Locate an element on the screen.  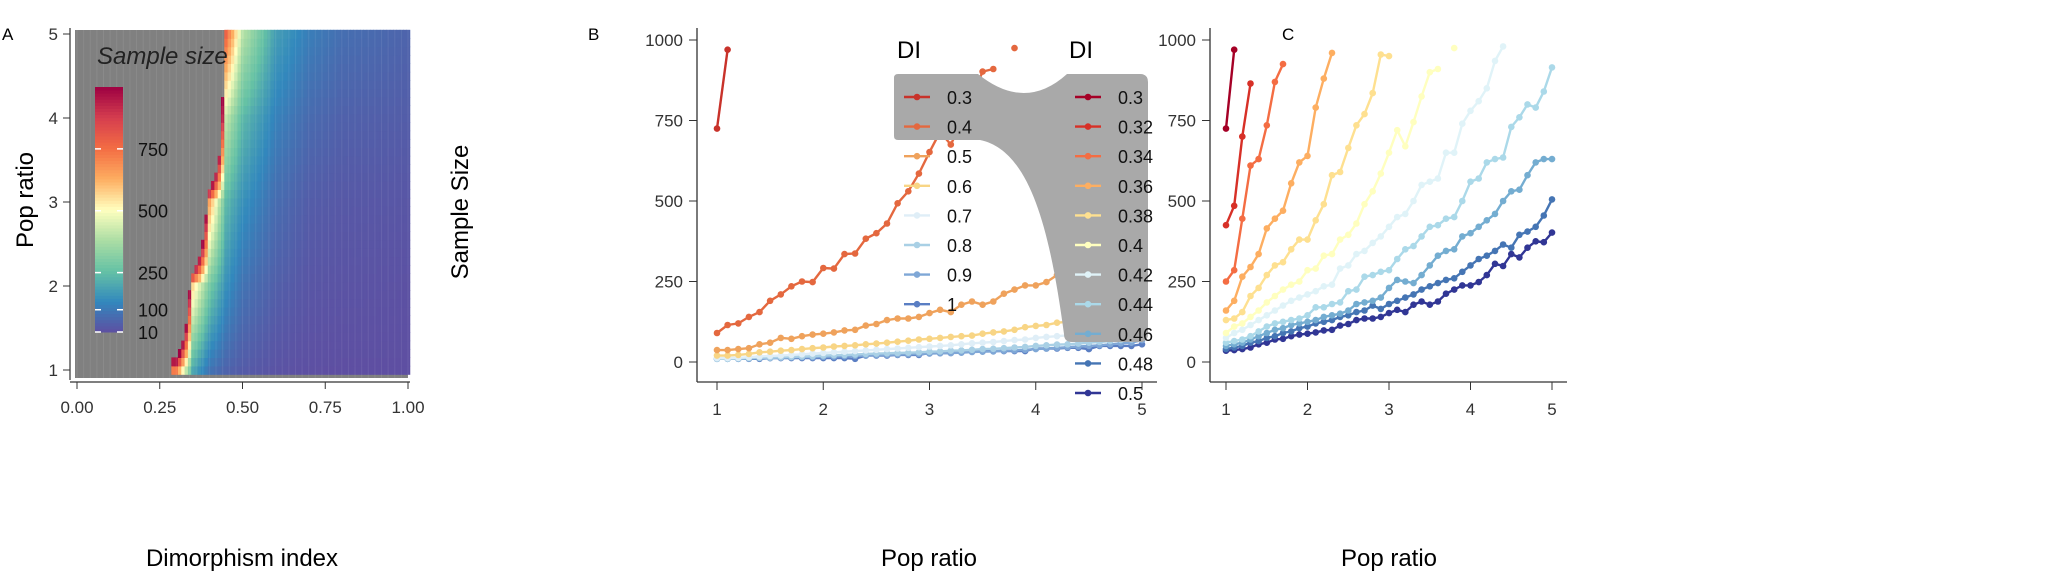
series-line-0.44 is located at coordinates (1389, 205).